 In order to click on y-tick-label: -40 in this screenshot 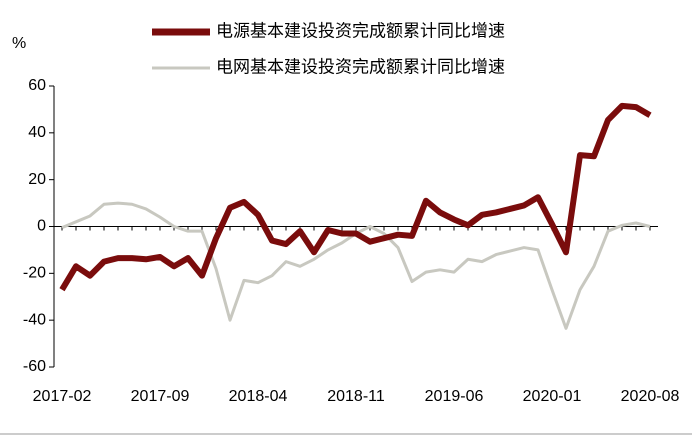, I will do `click(34, 319)`.